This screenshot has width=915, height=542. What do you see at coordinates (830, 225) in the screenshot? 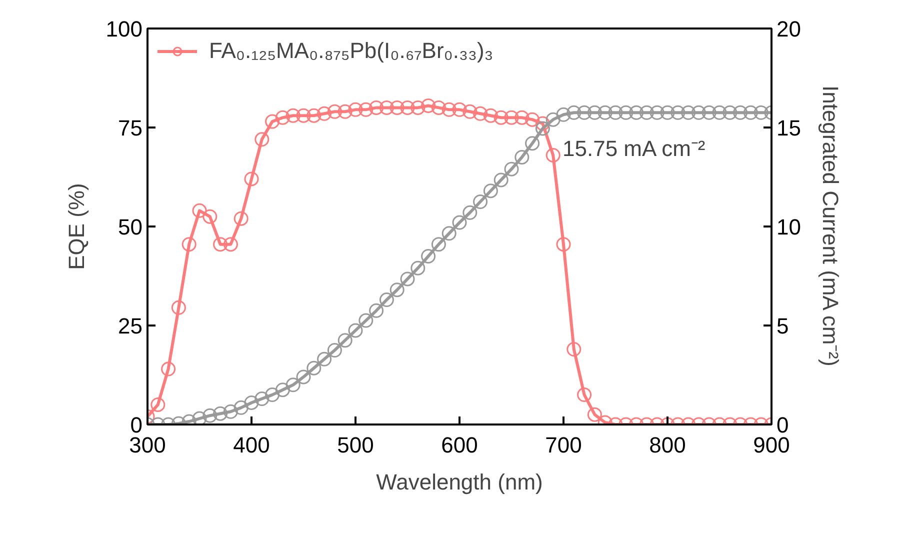
I see `y2-axis-title: Integrated Current (mA cm⁻²)` at bounding box center [830, 225].